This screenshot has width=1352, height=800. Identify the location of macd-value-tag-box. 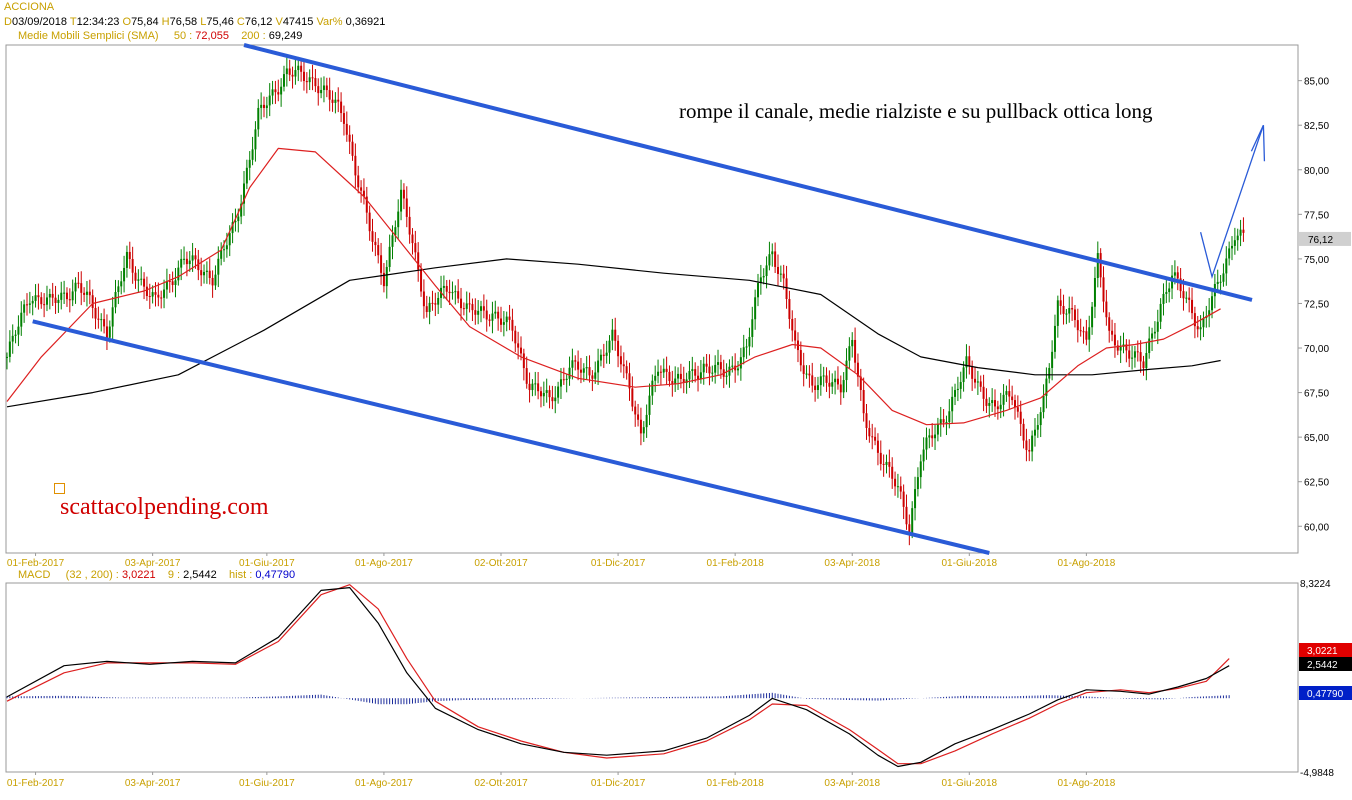
(1325, 650).